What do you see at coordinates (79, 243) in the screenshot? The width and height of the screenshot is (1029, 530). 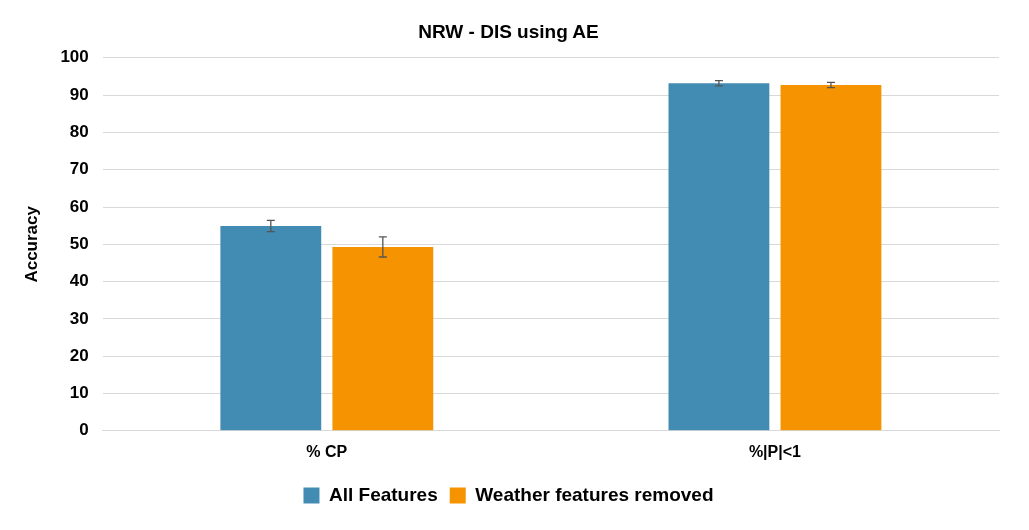 I see `y-tick-label: 50` at bounding box center [79, 243].